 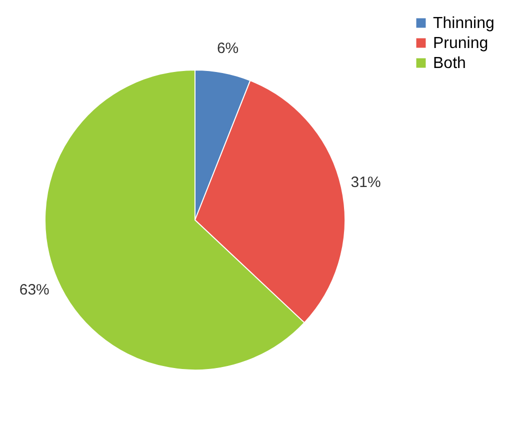 I want to click on data-label: 63%, so click(x=34, y=290).